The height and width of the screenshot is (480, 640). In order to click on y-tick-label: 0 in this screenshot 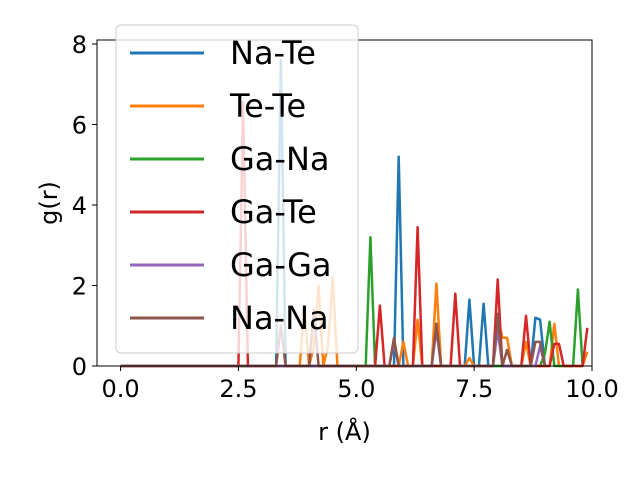, I will do `click(79, 367)`.